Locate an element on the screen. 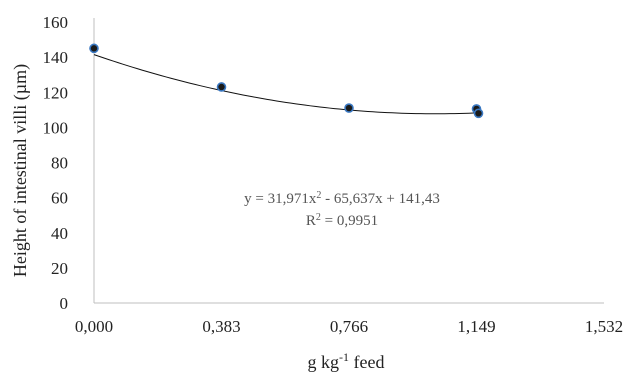 The height and width of the screenshot is (374, 624). y-axis-title: Height of intestinal villi (µm) is located at coordinates (20, 170).